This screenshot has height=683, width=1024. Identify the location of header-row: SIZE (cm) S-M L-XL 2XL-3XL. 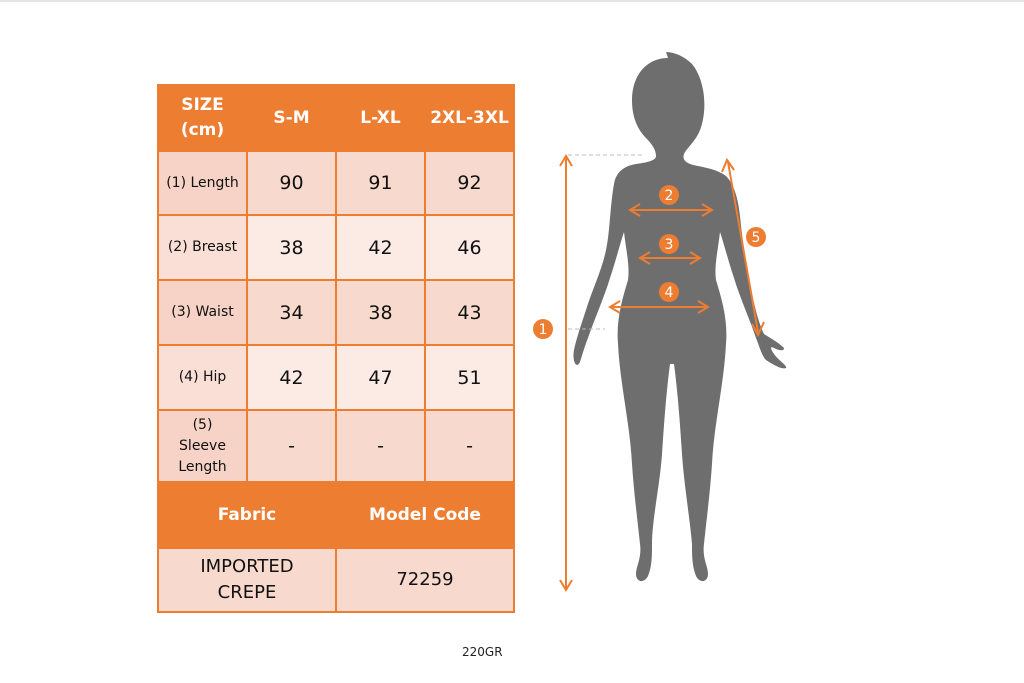
(336, 118).